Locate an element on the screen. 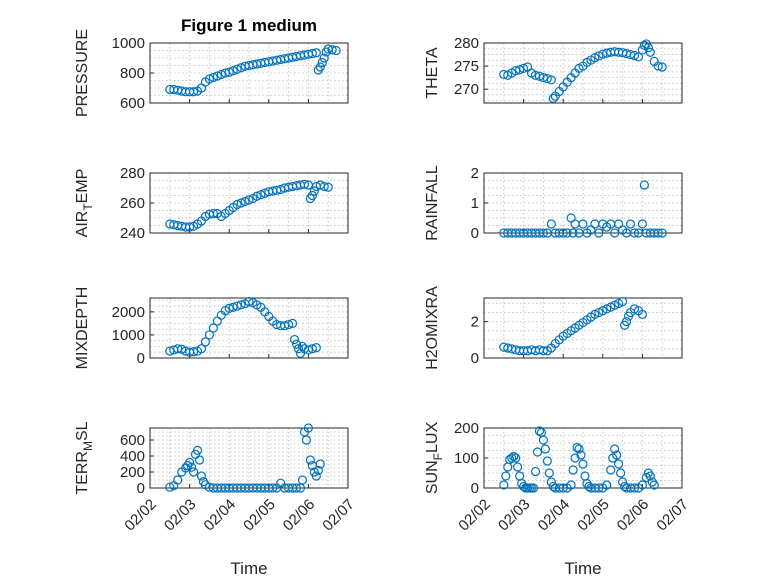  y-tick-label: 280 is located at coordinates (132, 173).